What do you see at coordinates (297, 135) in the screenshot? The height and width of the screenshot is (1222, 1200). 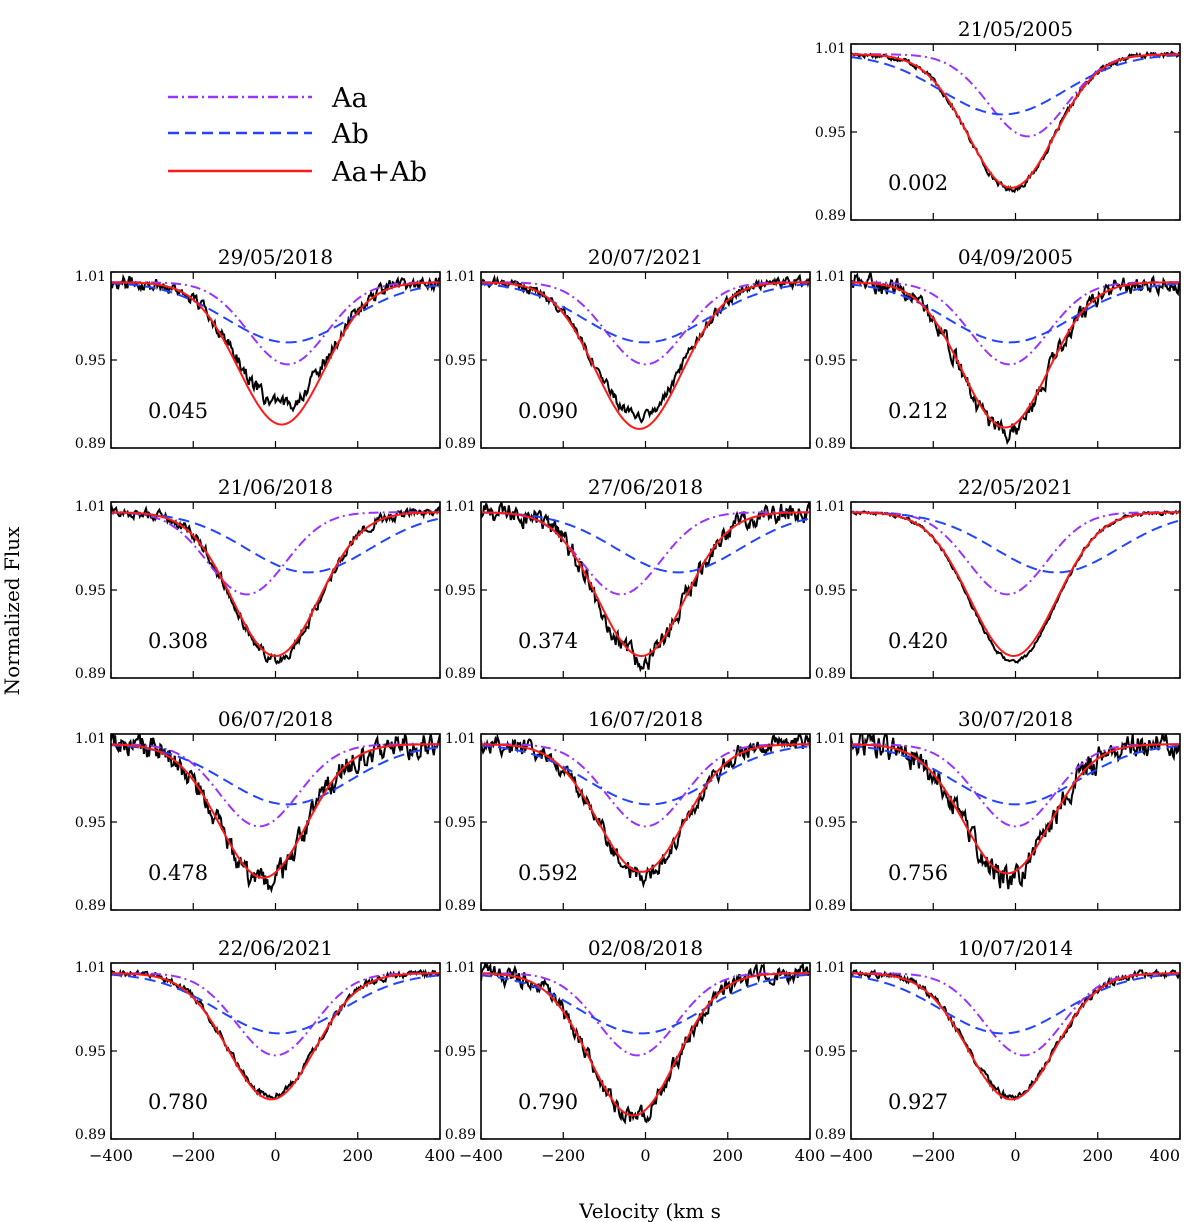 I see `legend: Aa Ab Aa+Ab` at bounding box center [297, 135].